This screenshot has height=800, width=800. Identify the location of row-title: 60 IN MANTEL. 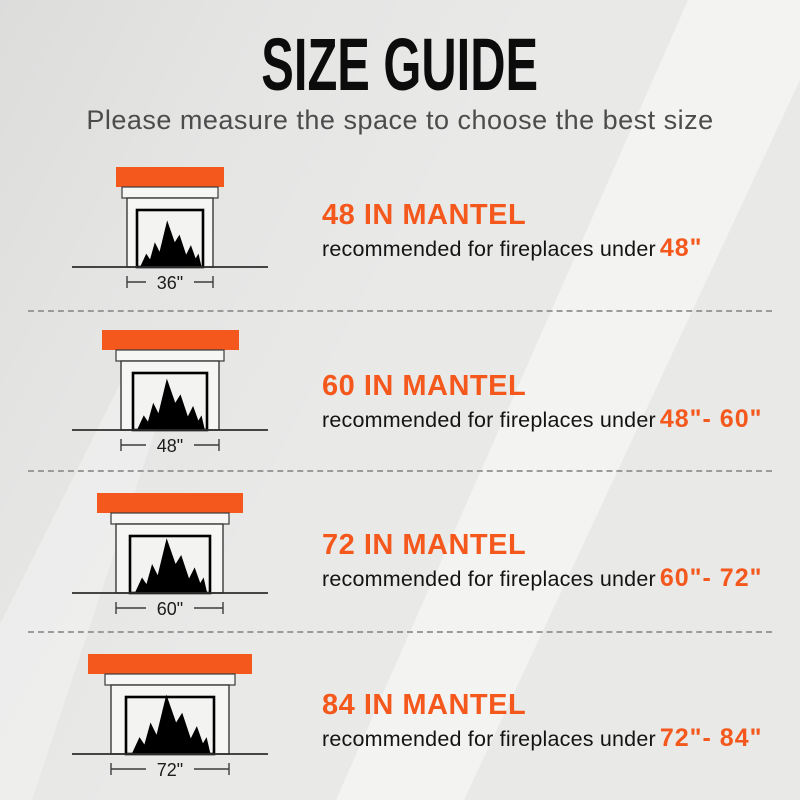
(424, 386).